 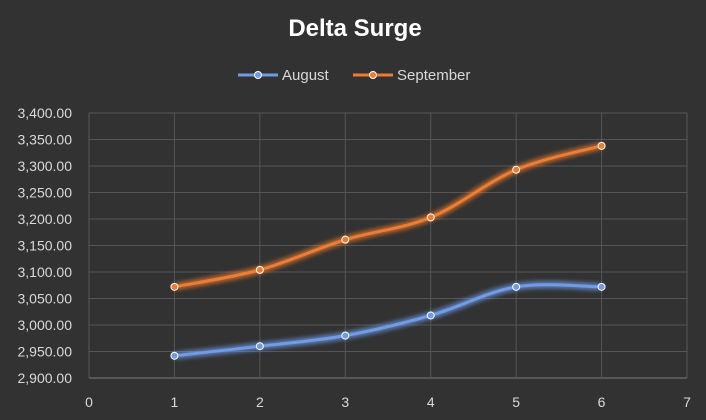 What do you see at coordinates (306, 75) in the screenshot?
I see `legend-label-august: August` at bounding box center [306, 75].